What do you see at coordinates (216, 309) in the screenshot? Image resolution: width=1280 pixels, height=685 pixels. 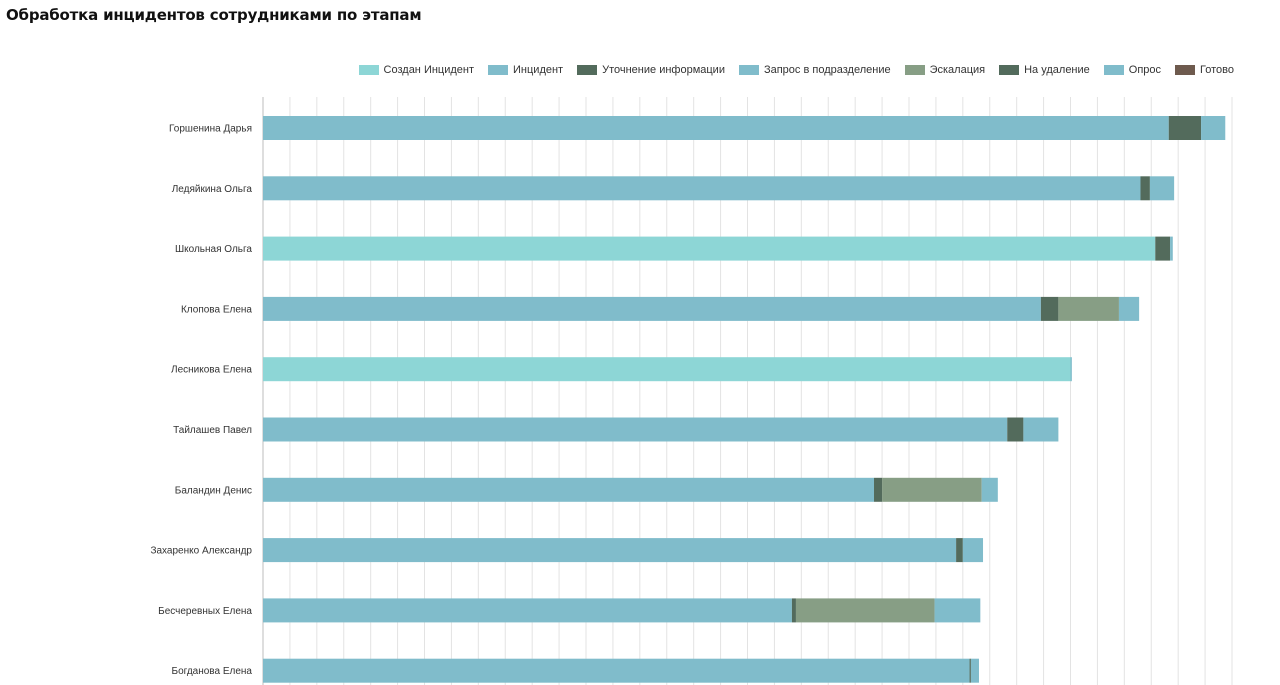 I see `category-label: Клопова Елена` at bounding box center [216, 309].